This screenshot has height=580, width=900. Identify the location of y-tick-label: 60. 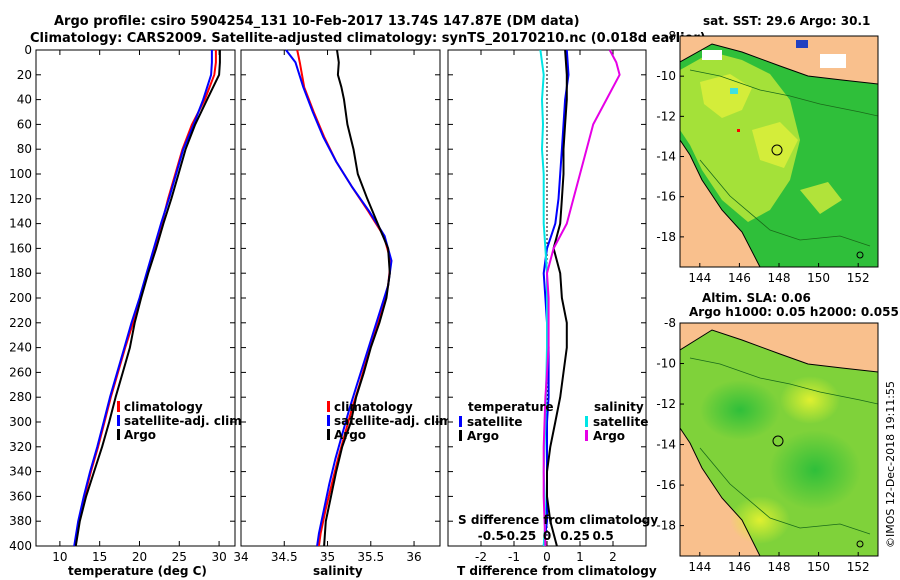
(24, 124).